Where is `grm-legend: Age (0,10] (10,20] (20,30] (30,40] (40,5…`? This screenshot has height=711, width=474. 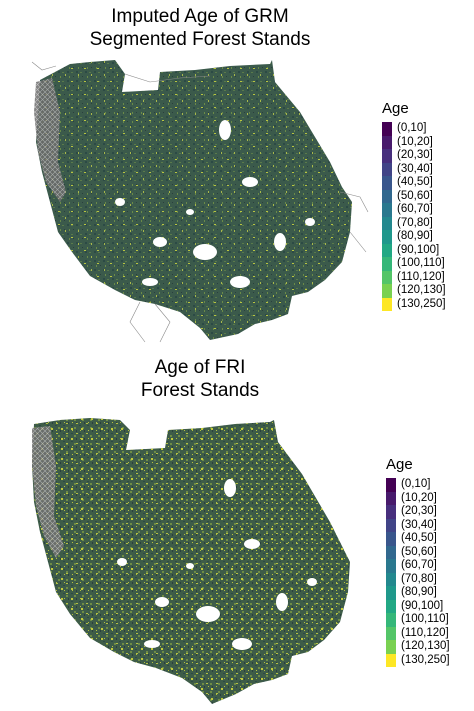 grm-legend: Age (0,10] (10,20] (20,30] (30,40] (40,5… is located at coordinates (414, 205).